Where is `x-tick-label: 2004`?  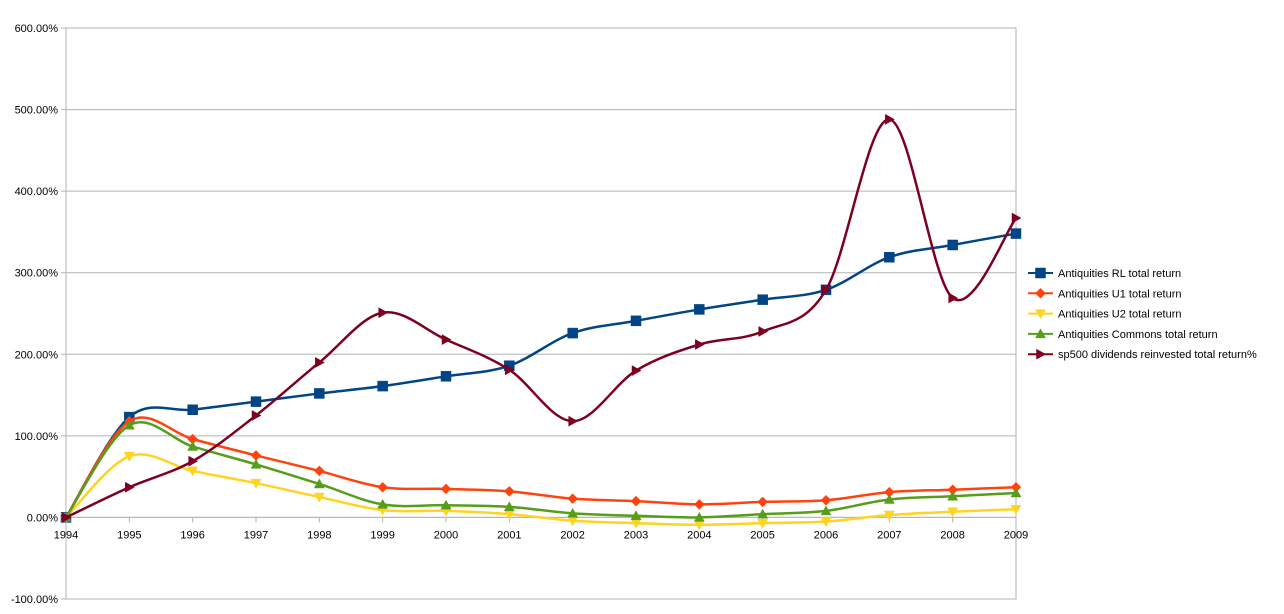 x-tick-label: 2004 is located at coordinates (699, 535).